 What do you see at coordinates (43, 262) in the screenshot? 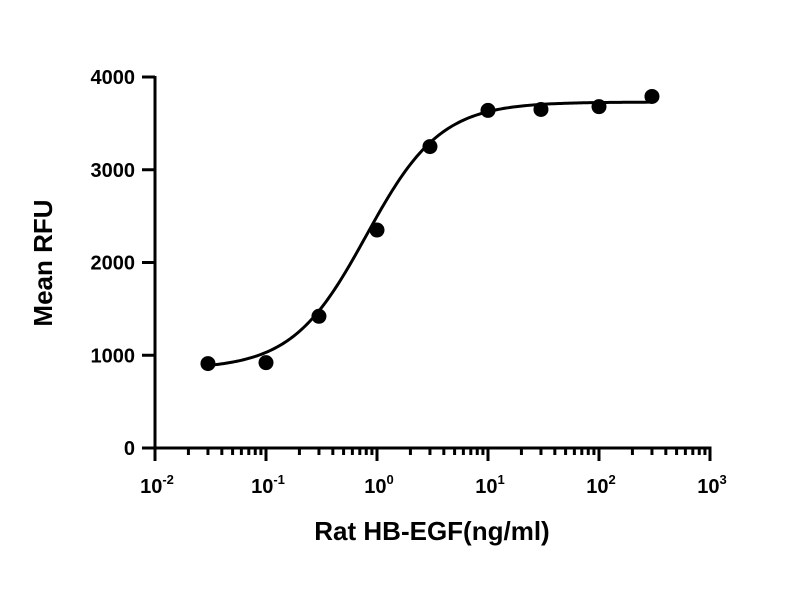
I see `y-axis-title: Mean RFU` at bounding box center [43, 262].